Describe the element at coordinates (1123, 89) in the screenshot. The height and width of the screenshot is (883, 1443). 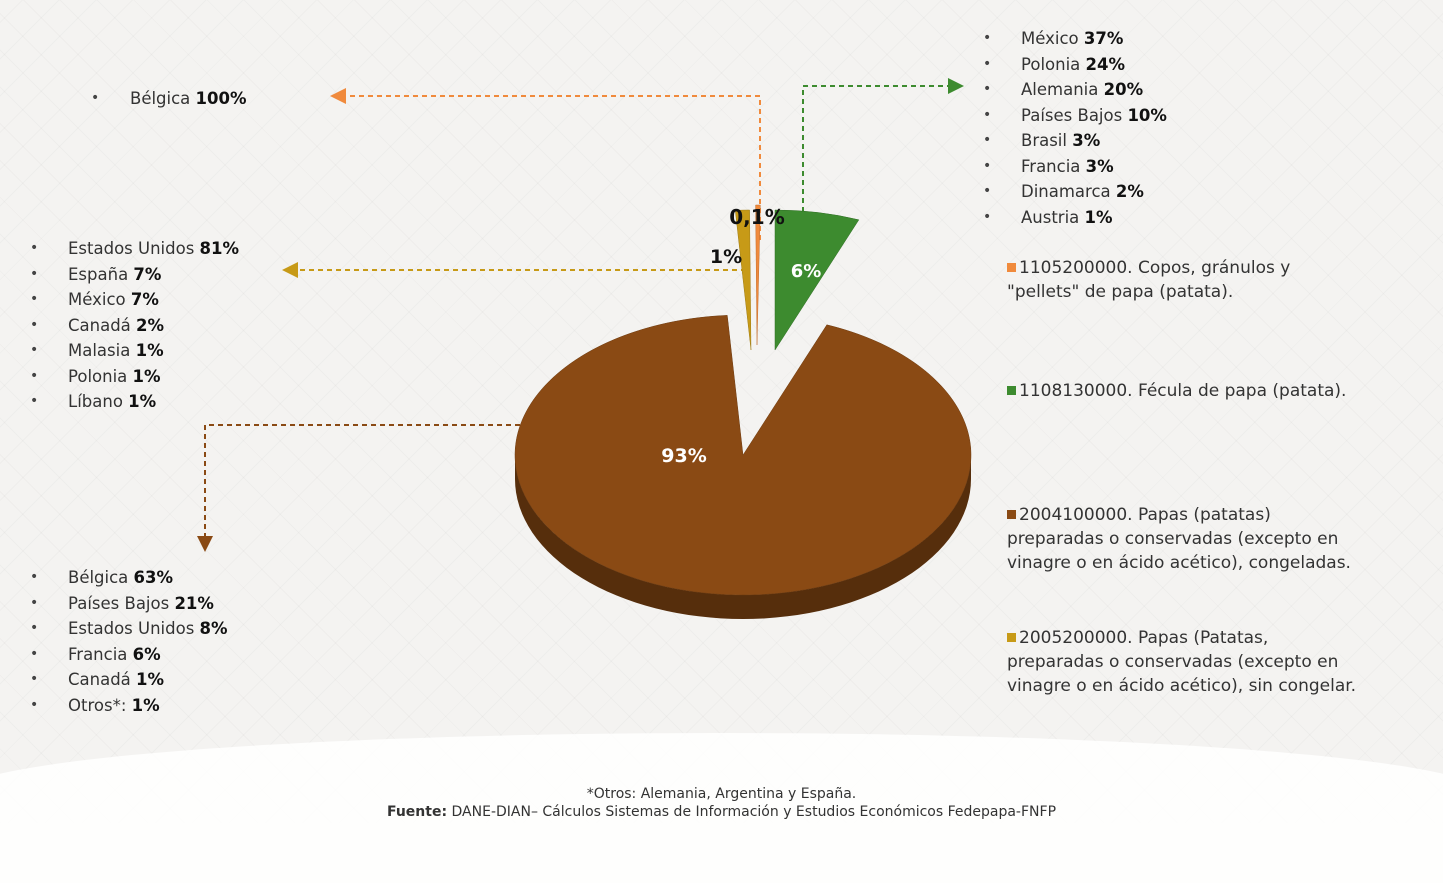
I see `country-percent: 20%` at that location.